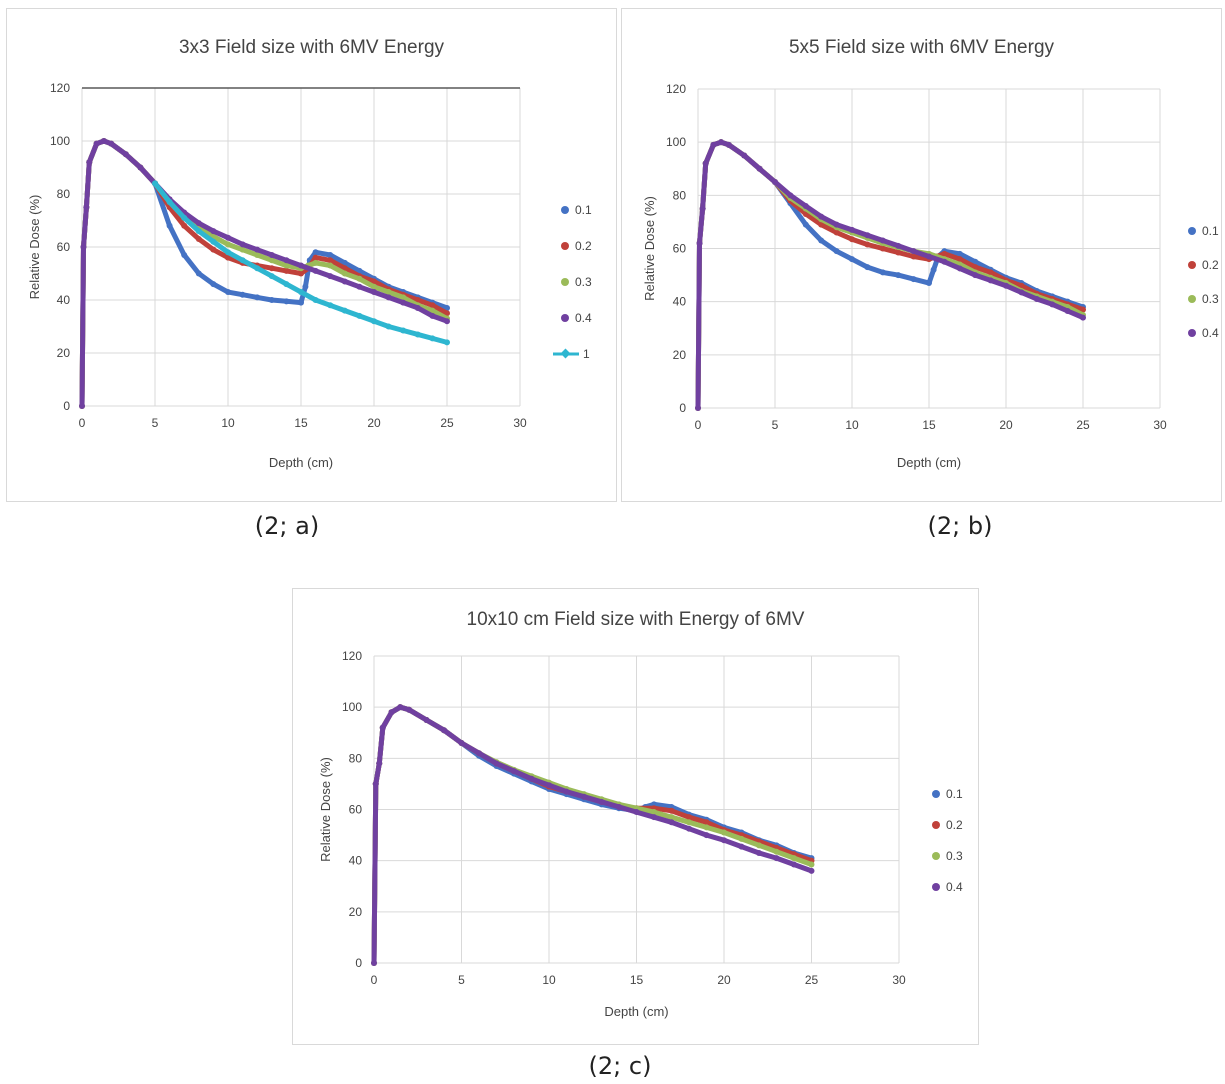 This screenshot has height=1084, width=1225. I want to click on y-tick-label: 40, so click(64, 300).